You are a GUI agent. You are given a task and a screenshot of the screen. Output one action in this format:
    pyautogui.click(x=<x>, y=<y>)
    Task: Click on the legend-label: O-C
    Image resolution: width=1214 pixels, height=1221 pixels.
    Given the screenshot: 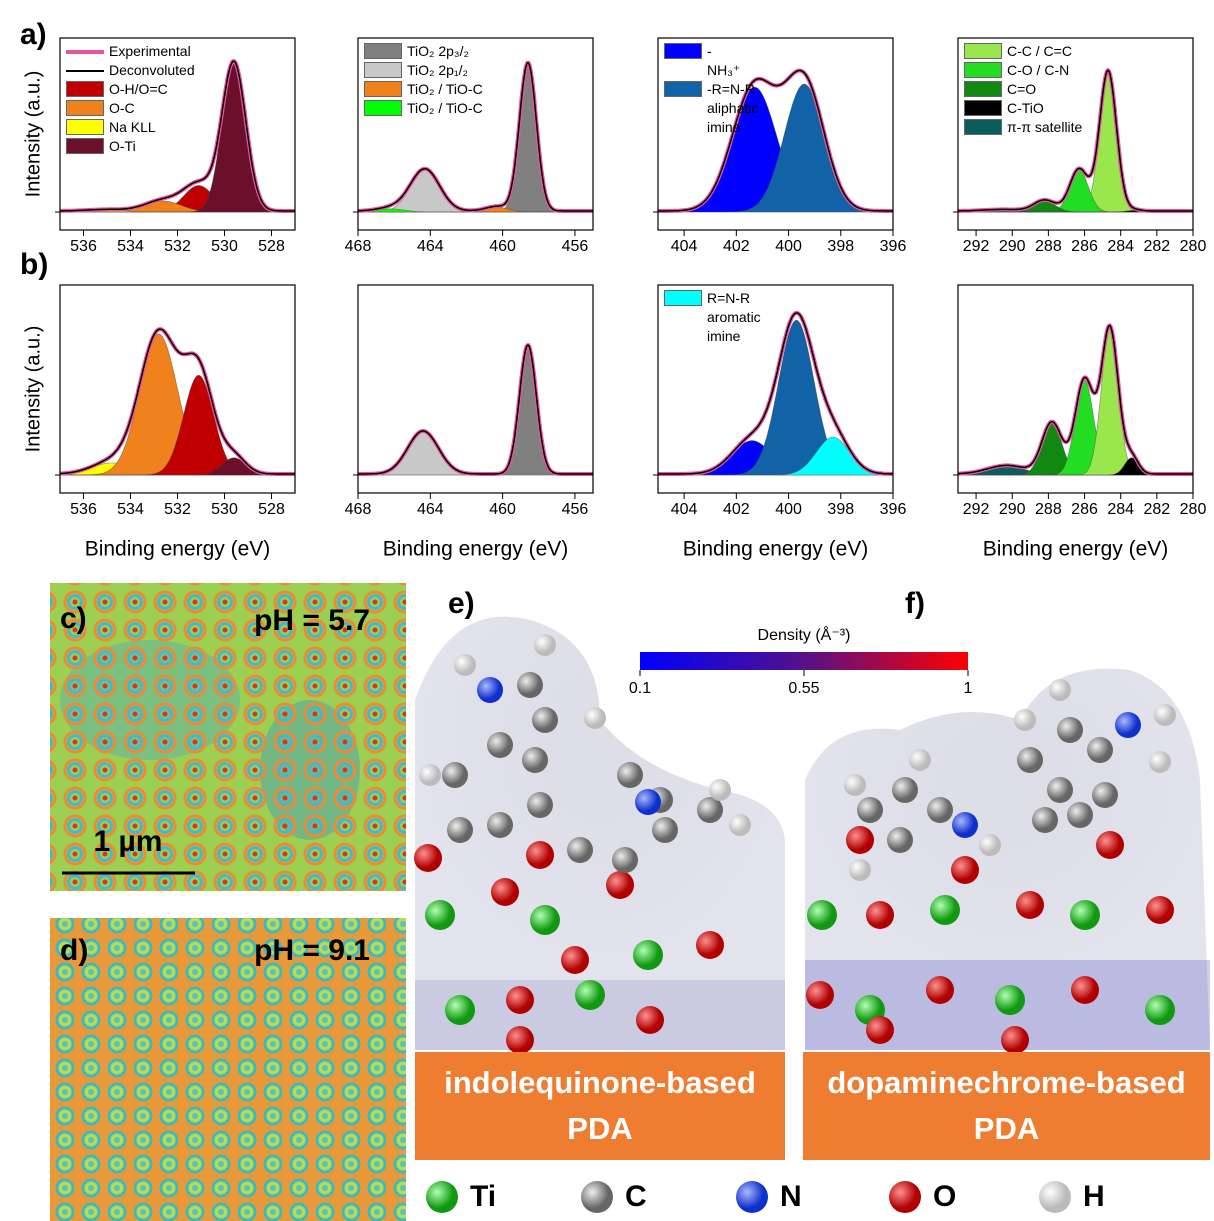 What is the action you would take?
    pyautogui.click(x=122, y=108)
    